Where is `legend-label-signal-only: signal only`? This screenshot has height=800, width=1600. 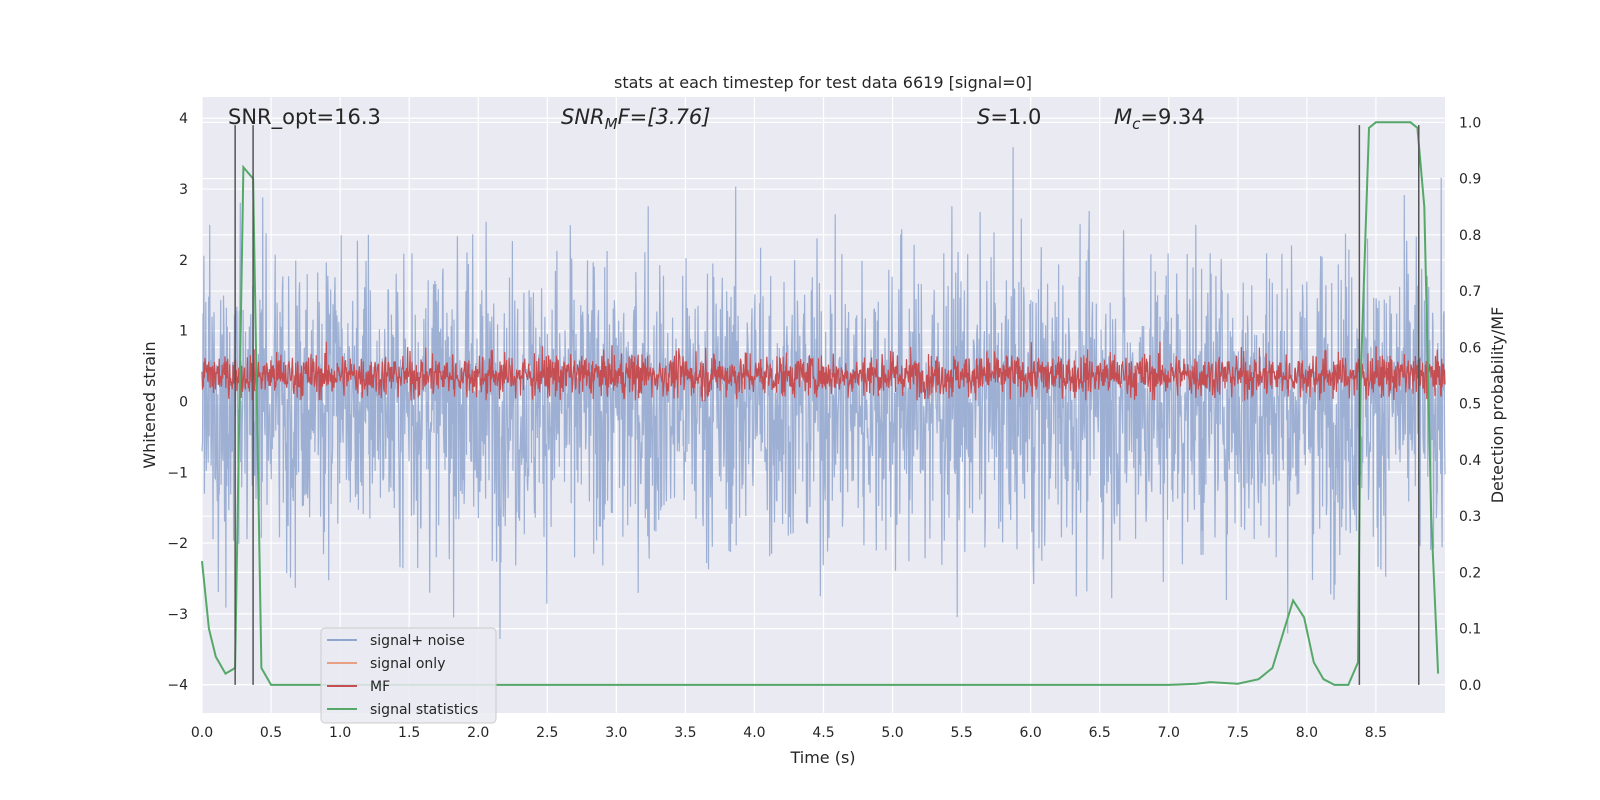
legend-label-signal-only: signal only is located at coordinates (407, 664).